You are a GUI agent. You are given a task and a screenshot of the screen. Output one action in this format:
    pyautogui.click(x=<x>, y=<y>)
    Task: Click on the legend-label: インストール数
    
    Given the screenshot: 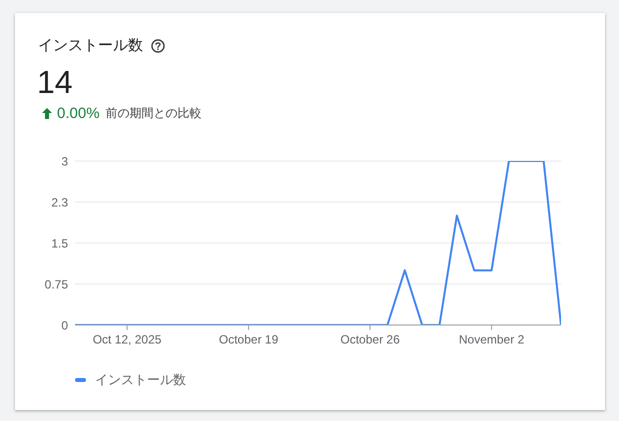 What is the action you would take?
    pyautogui.click(x=140, y=380)
    